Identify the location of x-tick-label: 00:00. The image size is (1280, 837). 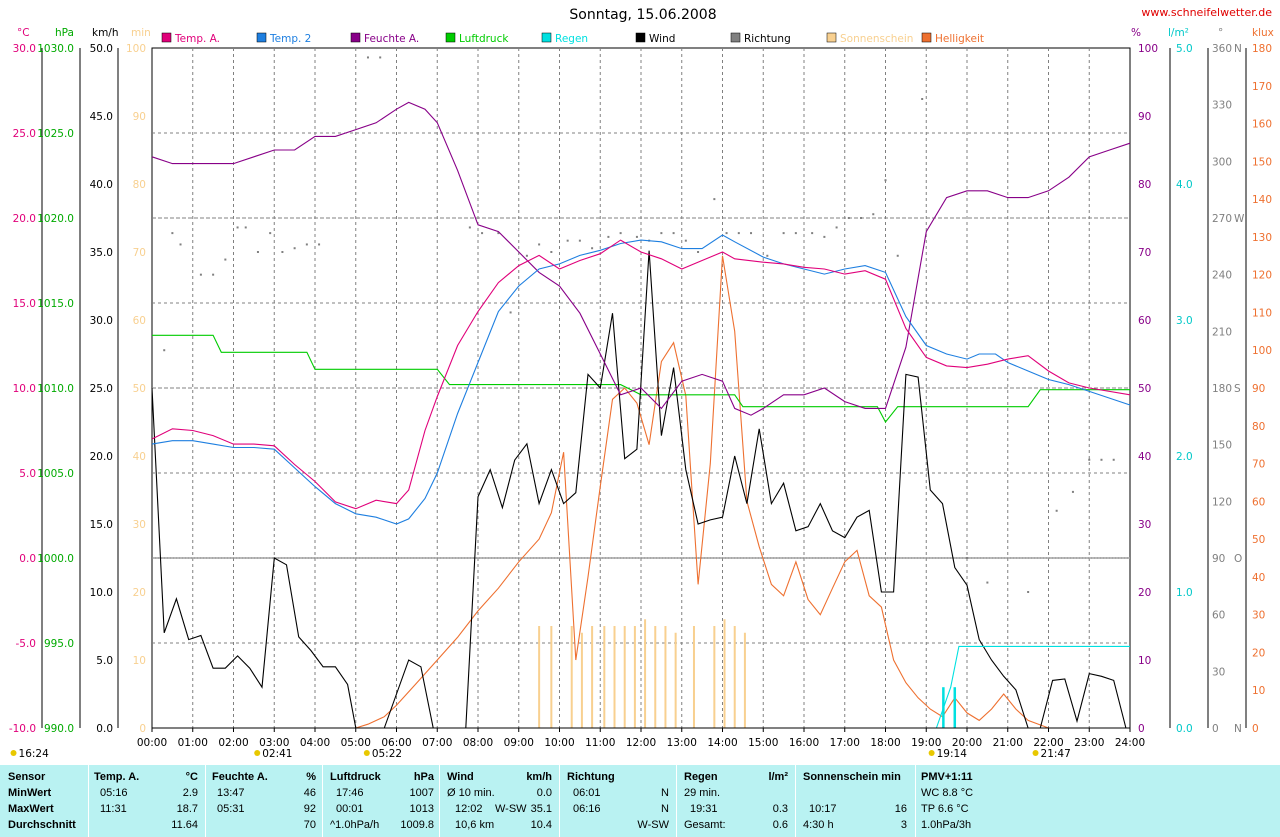
(152, 743).